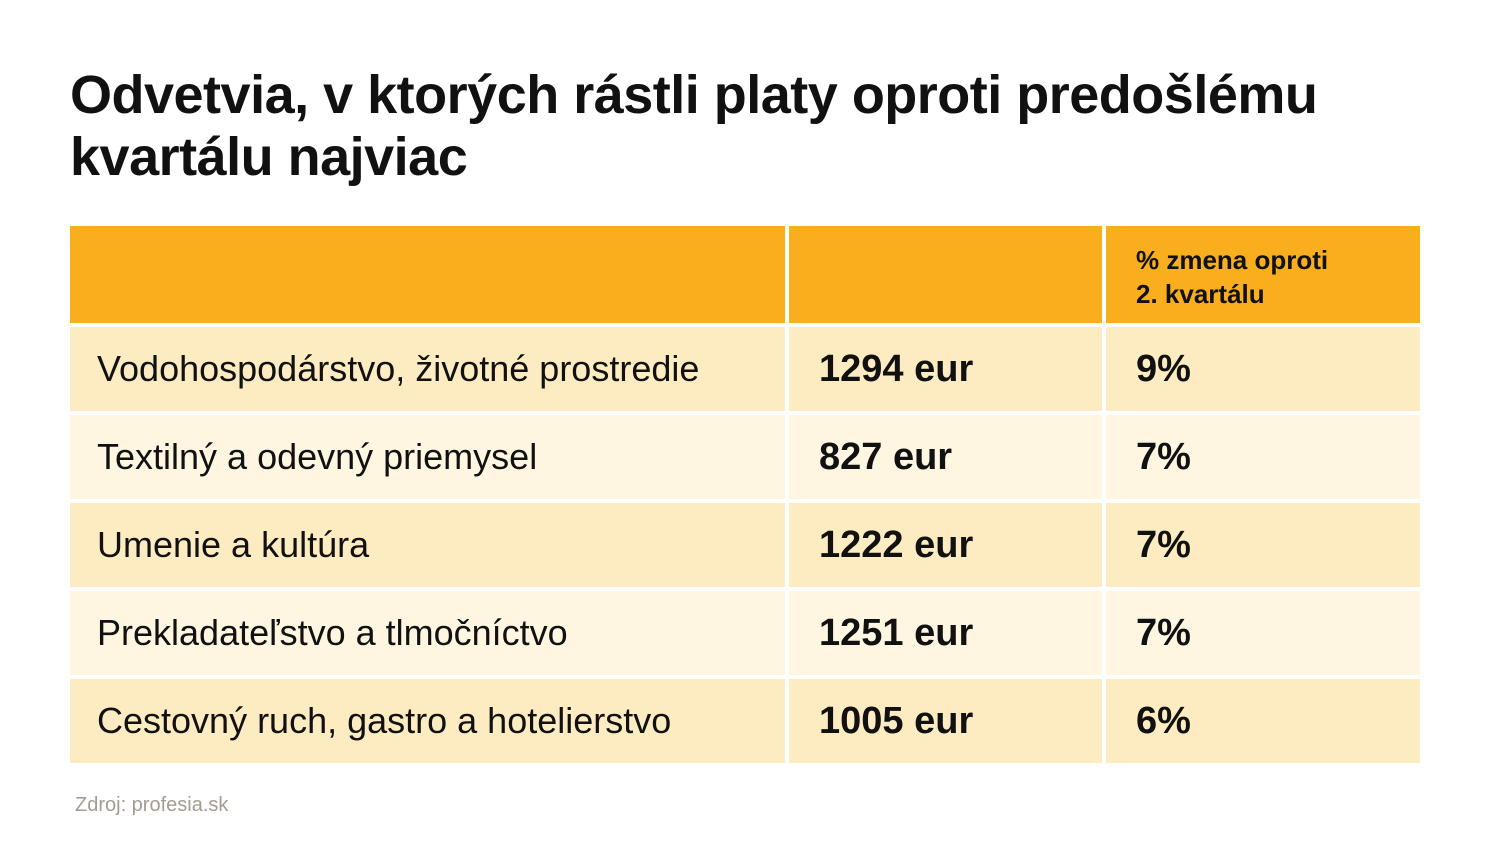 The height and width of the screenshot is (859, 1500). I want to click on header-change: % zmena oproti 2. kvartálu, so click(1263, 274).